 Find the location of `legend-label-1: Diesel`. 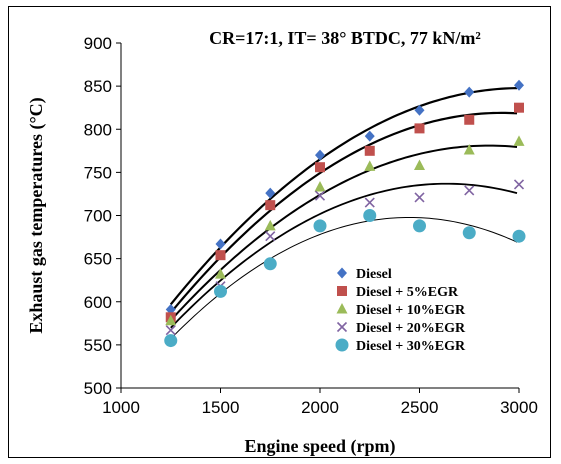

legend-label-1: Diesel is located at coordinates (374, 274).